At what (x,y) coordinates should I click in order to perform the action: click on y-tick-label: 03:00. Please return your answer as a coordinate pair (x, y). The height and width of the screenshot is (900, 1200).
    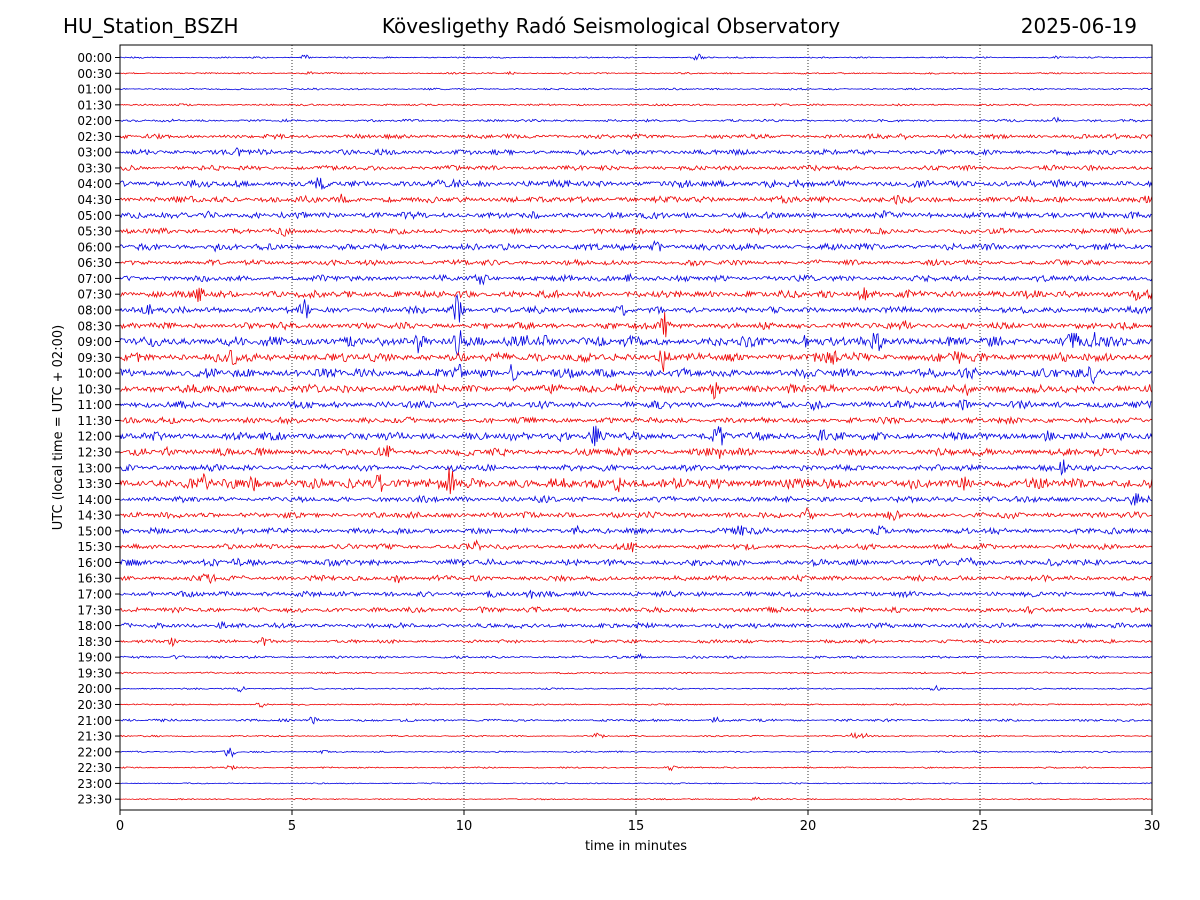
    Looking at the image, I should click on (94, 153).